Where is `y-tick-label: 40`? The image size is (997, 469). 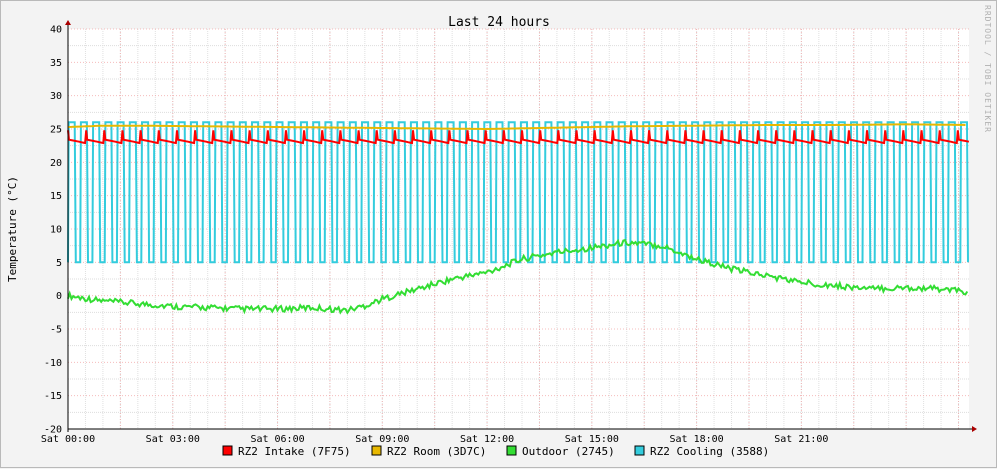 y-tick-label: 40 is located at coordinates (56, 30).